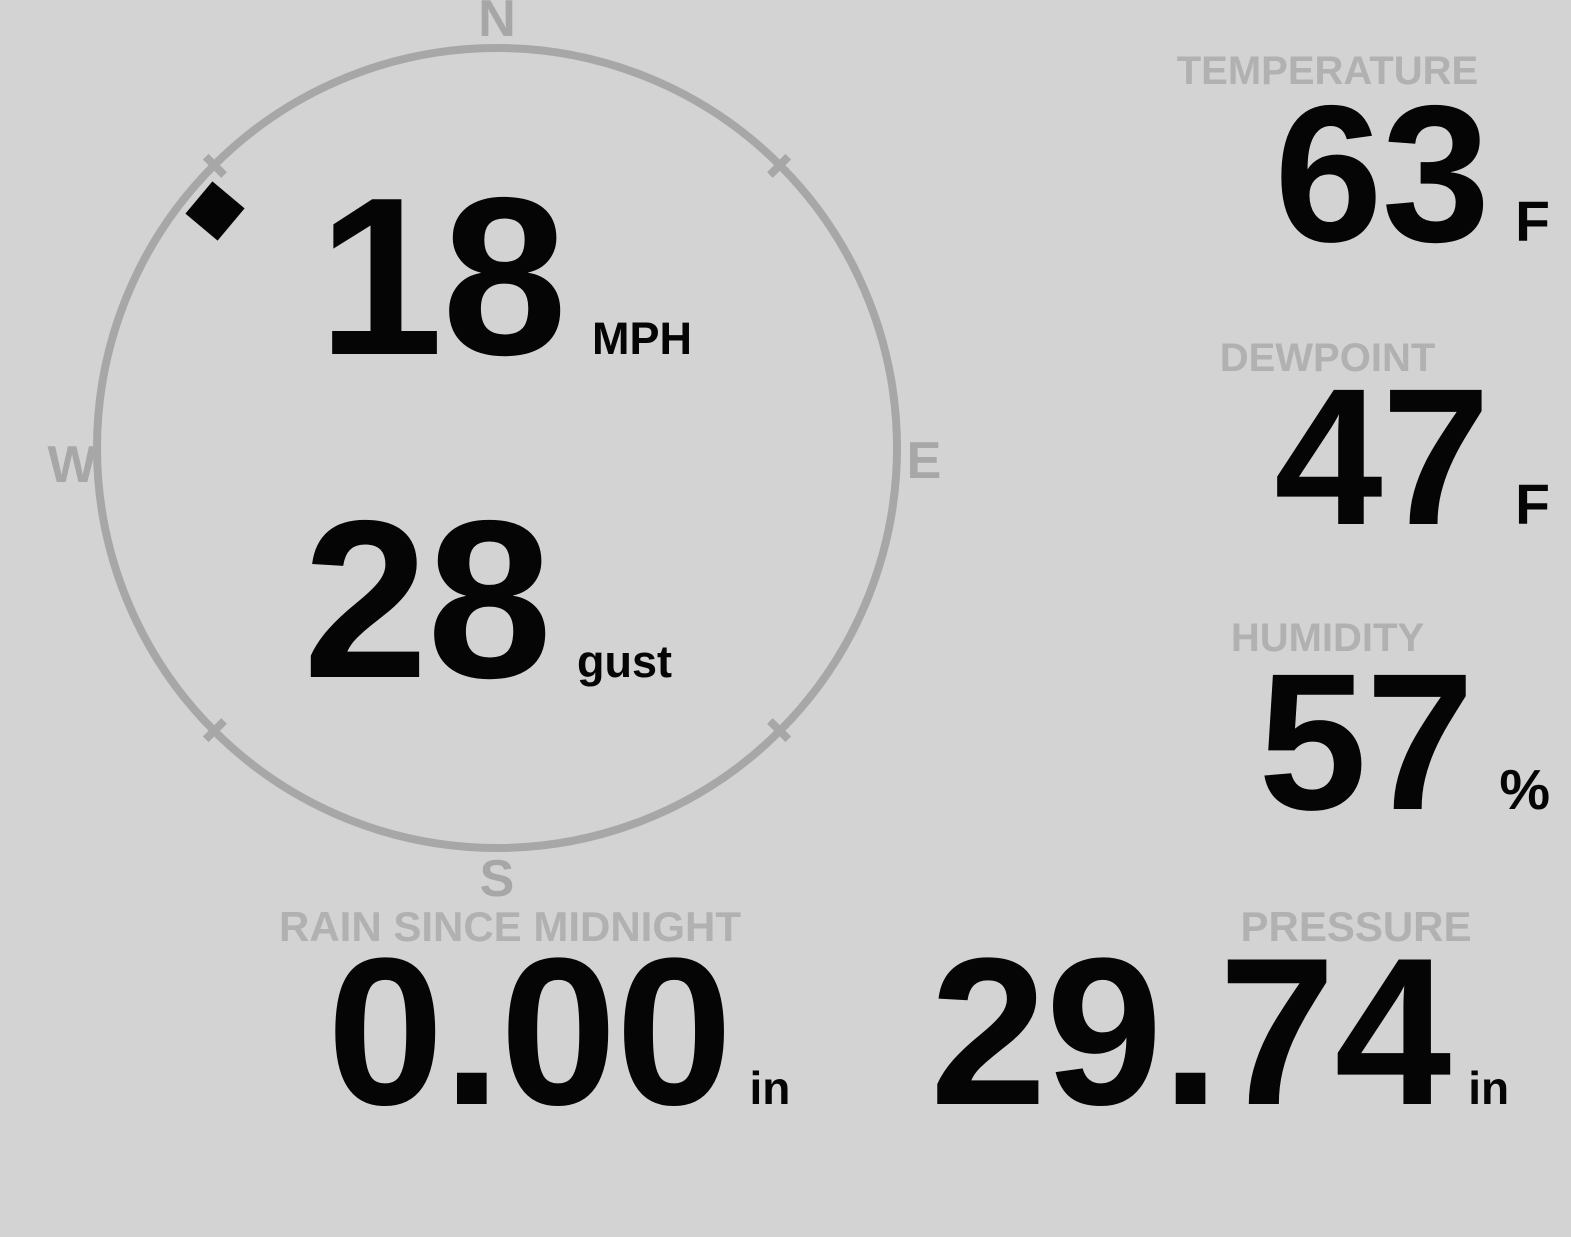 This screenshot has height=1237, width=1571. I want to click on wind-speed-unit: MPH, so click(642, 338).